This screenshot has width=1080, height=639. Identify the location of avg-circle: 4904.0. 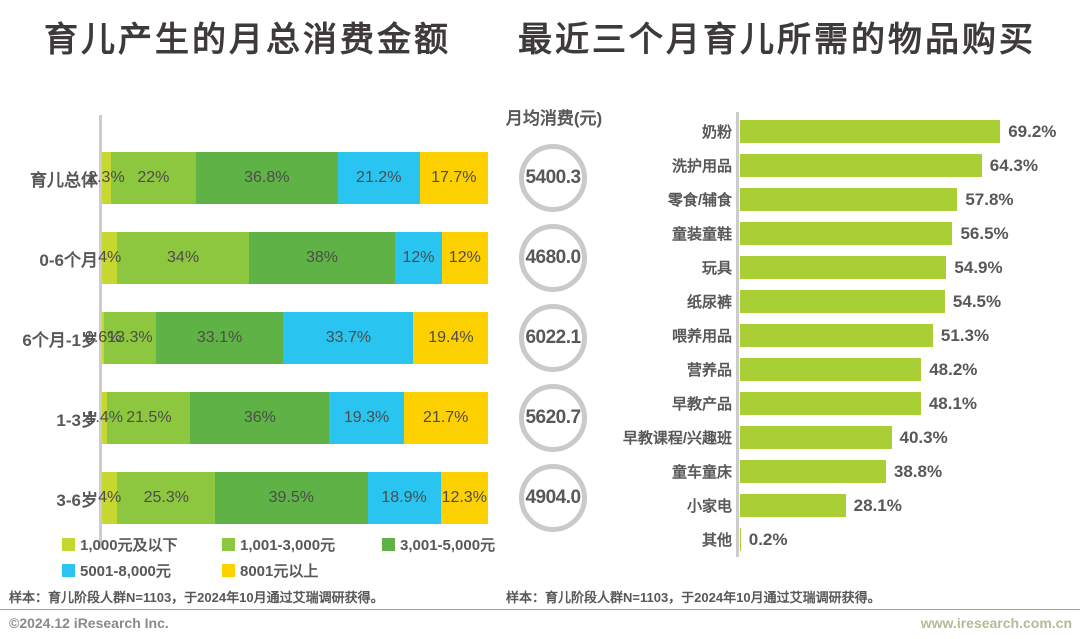
(553, 498).